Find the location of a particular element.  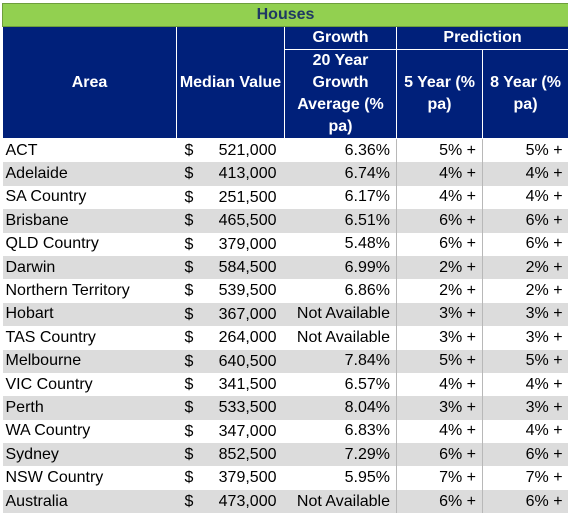

header-five-year: 5 Year (% pa) is located at coordinates (439, 94).